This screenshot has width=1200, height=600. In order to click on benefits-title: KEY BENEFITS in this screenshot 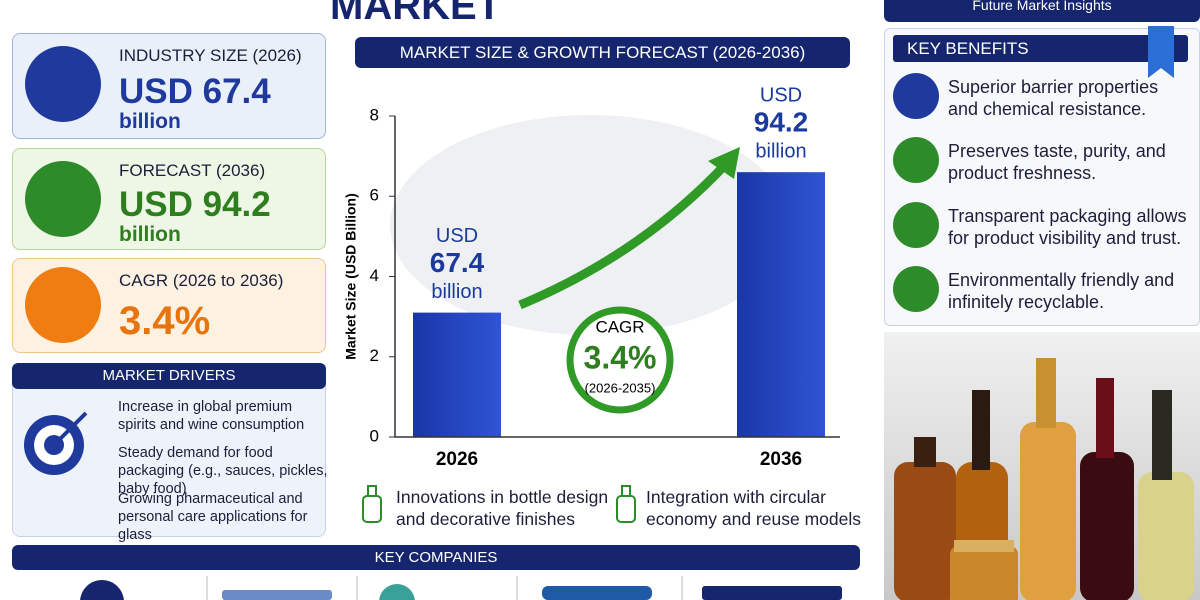, I will do `click(1040, 48)`.